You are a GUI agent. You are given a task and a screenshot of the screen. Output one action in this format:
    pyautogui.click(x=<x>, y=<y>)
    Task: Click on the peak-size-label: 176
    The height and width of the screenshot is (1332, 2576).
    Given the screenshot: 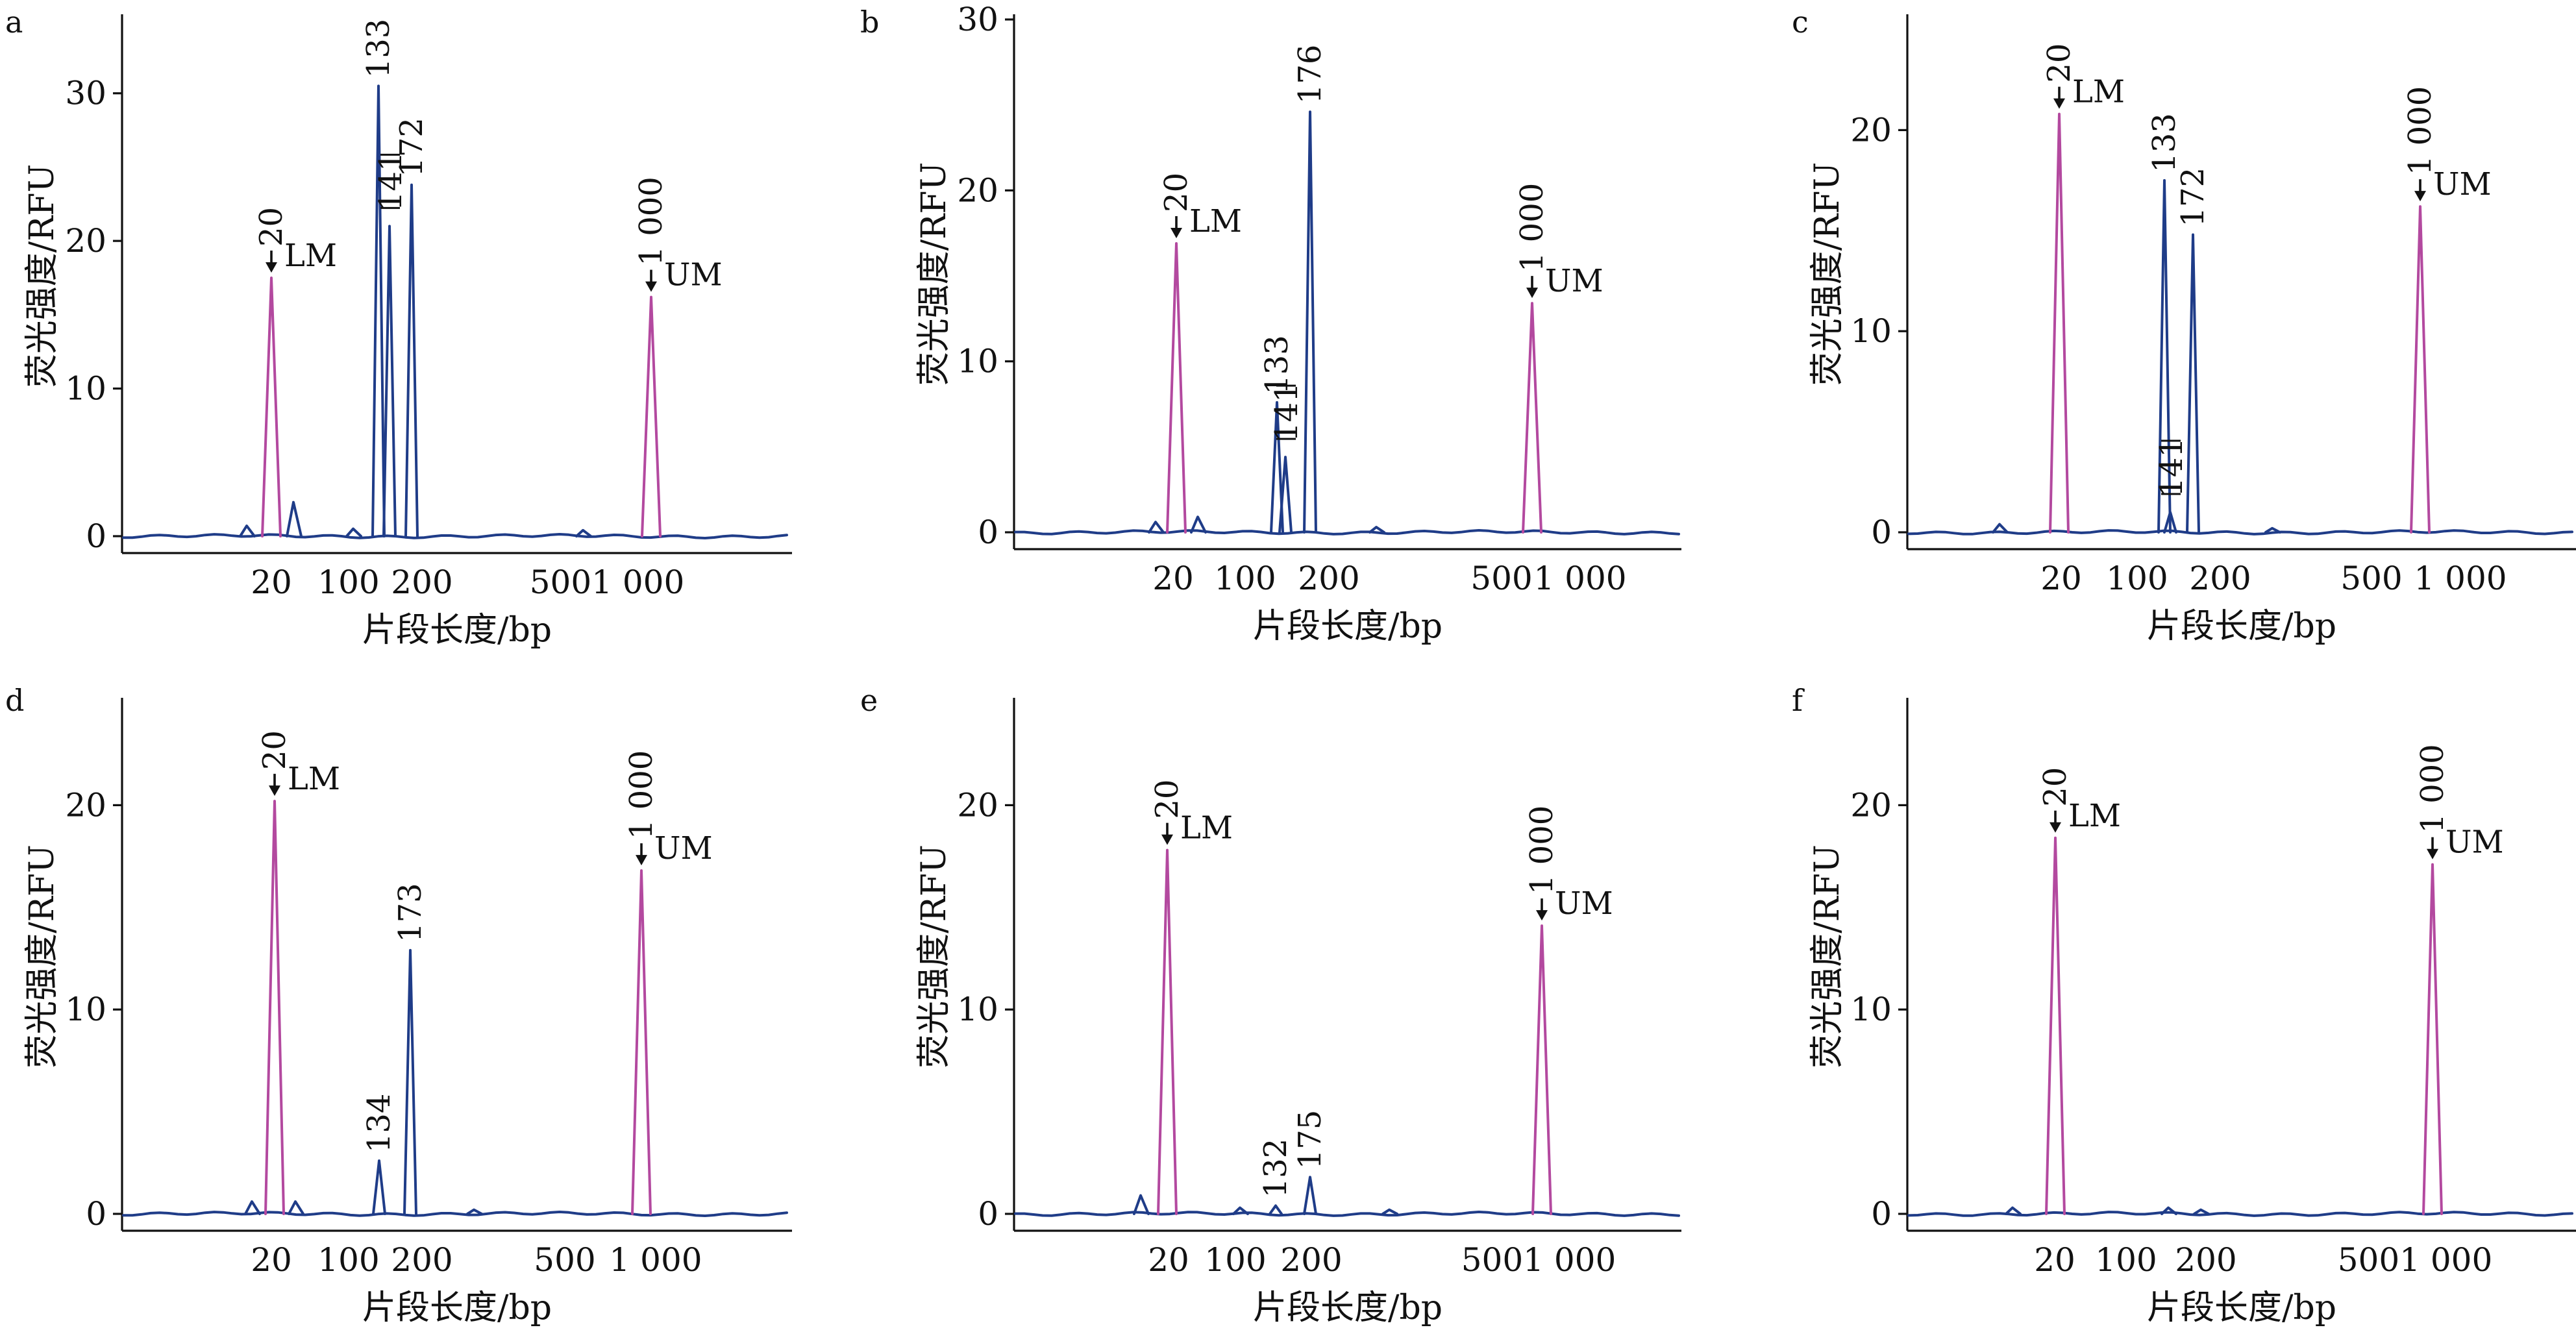 What is the action you would take?
    pyautogui.click(x=1310, y=75)
    